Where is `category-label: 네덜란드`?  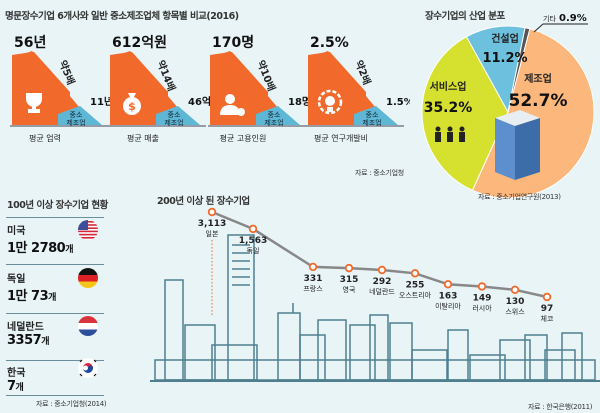 category-label: 네덜란드 is located at coordinates (382, 291).